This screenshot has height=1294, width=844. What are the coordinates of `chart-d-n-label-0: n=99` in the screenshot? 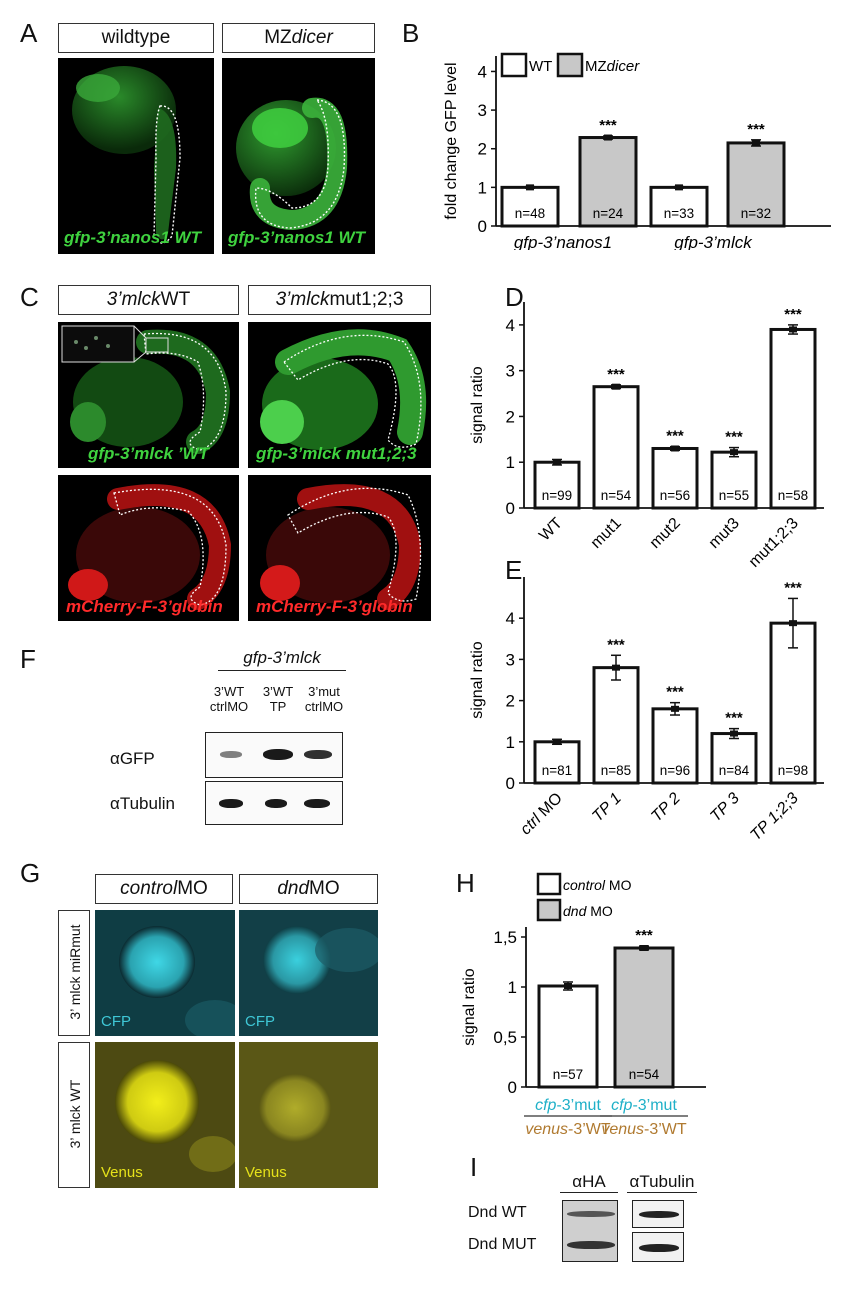 It's located at (557, 495).